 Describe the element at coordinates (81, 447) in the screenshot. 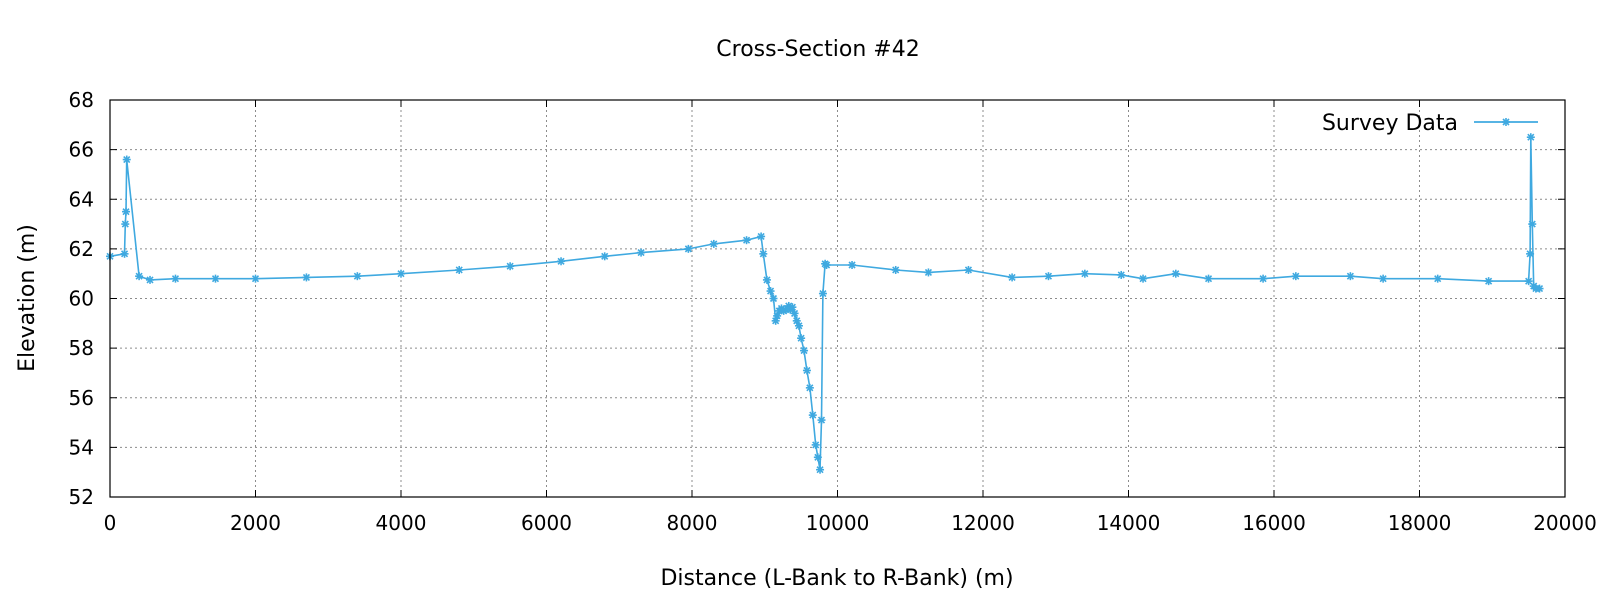

I see `y-tick-label: 54` at that location.